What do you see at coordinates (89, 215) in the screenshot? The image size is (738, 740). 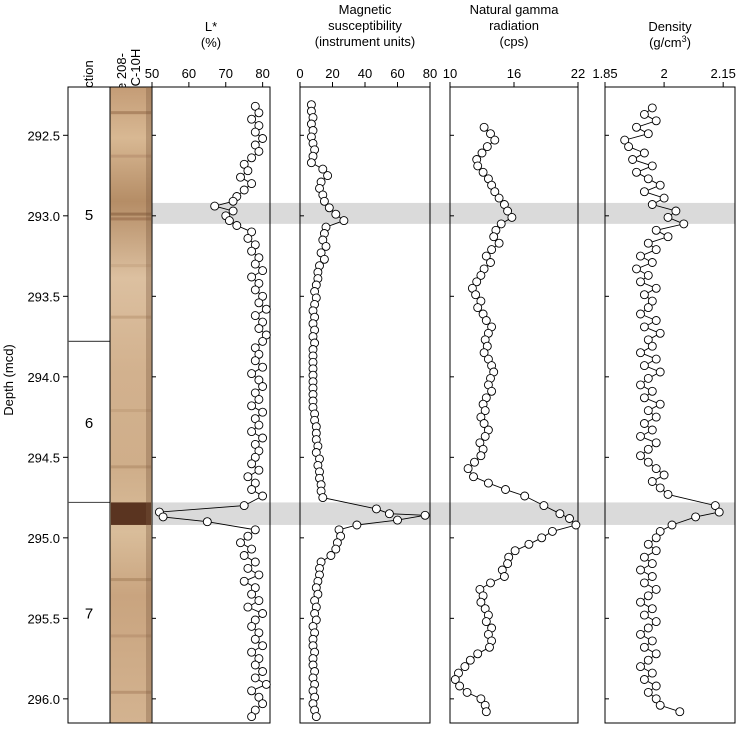 I see `section-label: 5` at bounding box center [89, 215].